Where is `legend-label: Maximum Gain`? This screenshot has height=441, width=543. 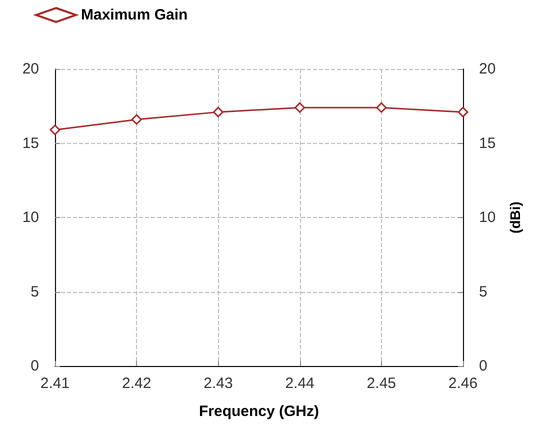 legend-label: Maximum Gain is located at coordinates (134, 15).